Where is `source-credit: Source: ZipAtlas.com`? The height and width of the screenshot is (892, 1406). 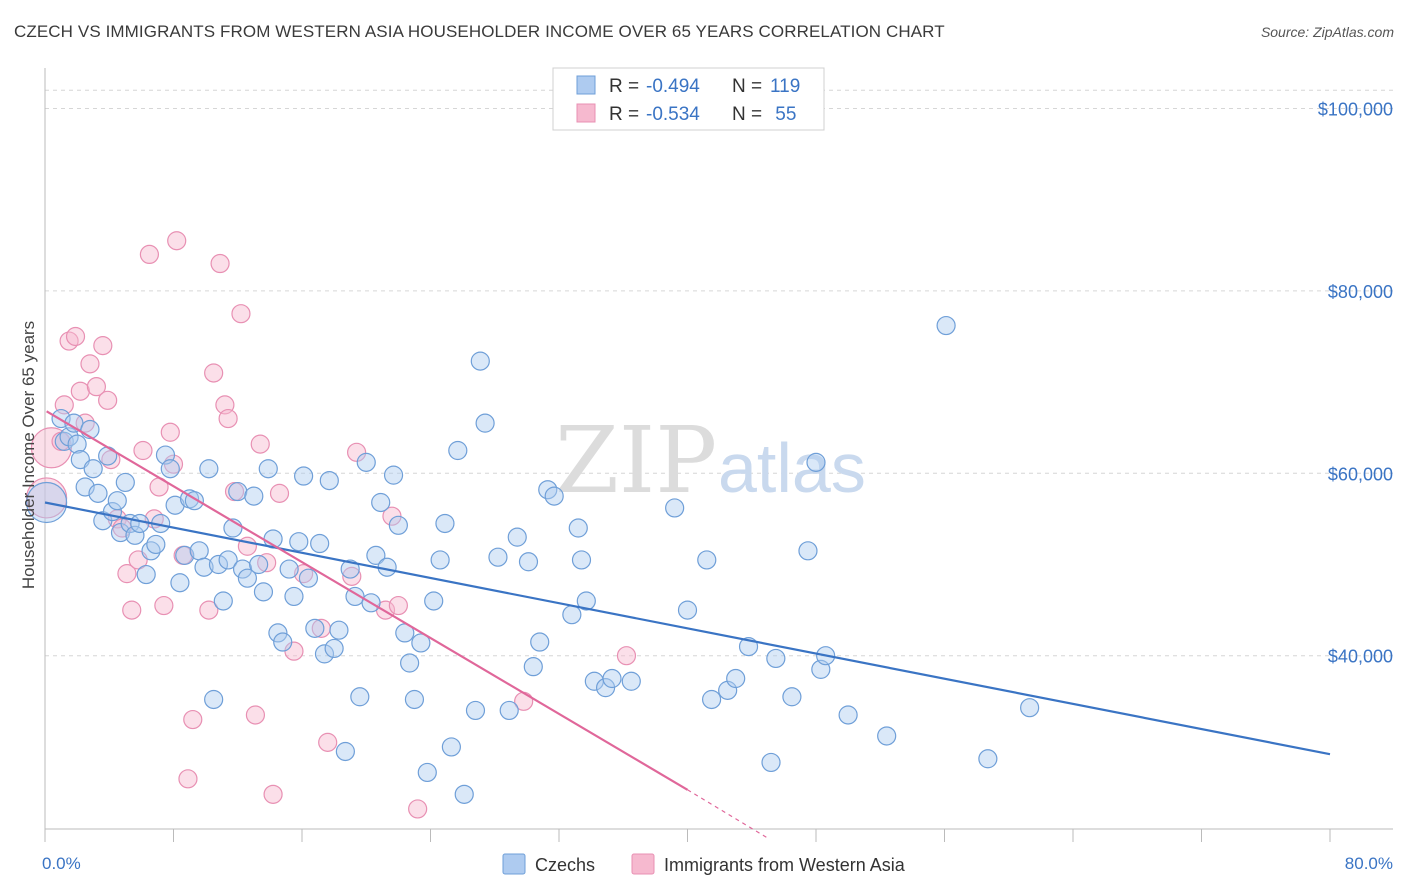 source-credit: Source: ZipAtlas.com is located at coordinates (1327, 32).